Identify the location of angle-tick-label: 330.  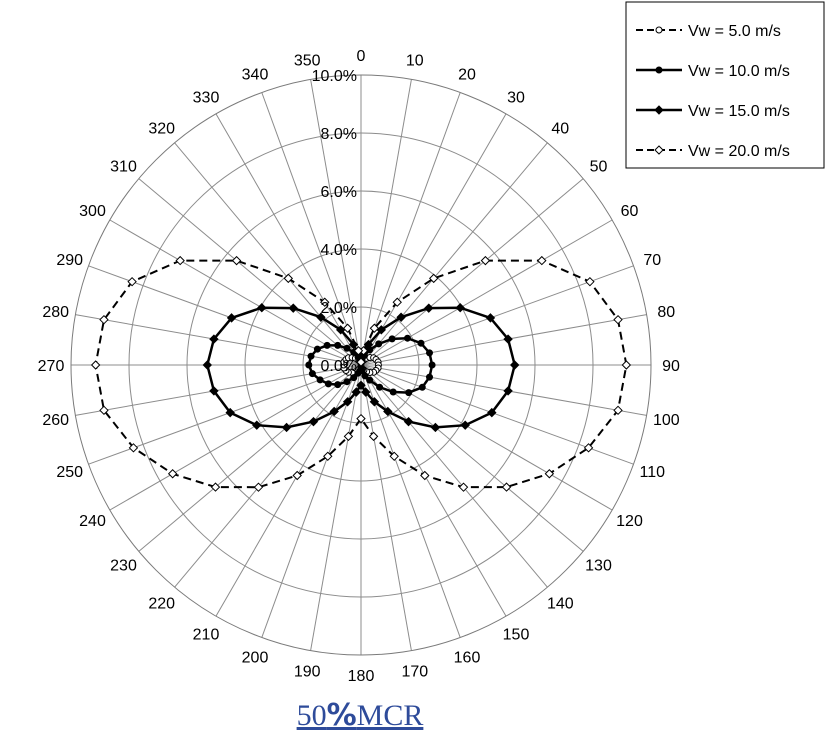
(206, 98).